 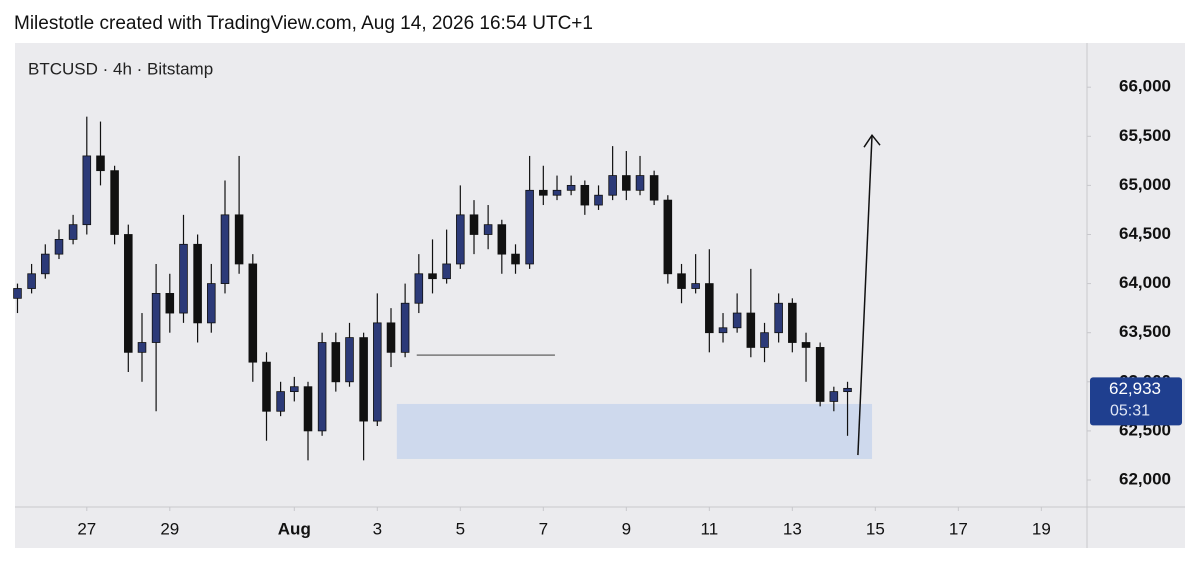 What do you see at coordinates (1130, 411) in the screenshot?
I see `countdown-label: 05:31` at bounding box center [1130, 411].